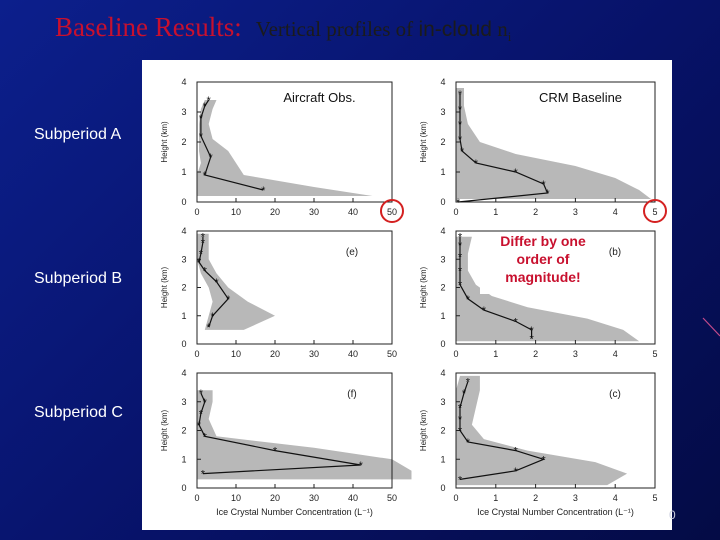  What do you see at coordinates (203, 243) in the screenshot?
I see `point-2-7: *` at bounding box center [203, 243].